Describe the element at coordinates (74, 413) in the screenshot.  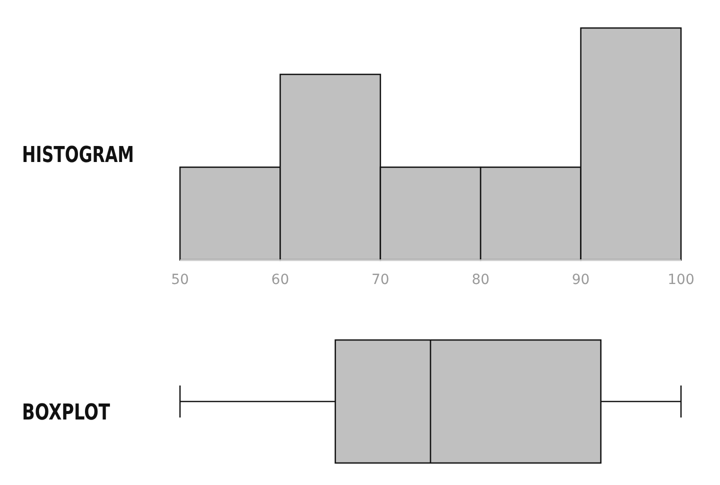
I see `text: BOXPLOT` at that location.